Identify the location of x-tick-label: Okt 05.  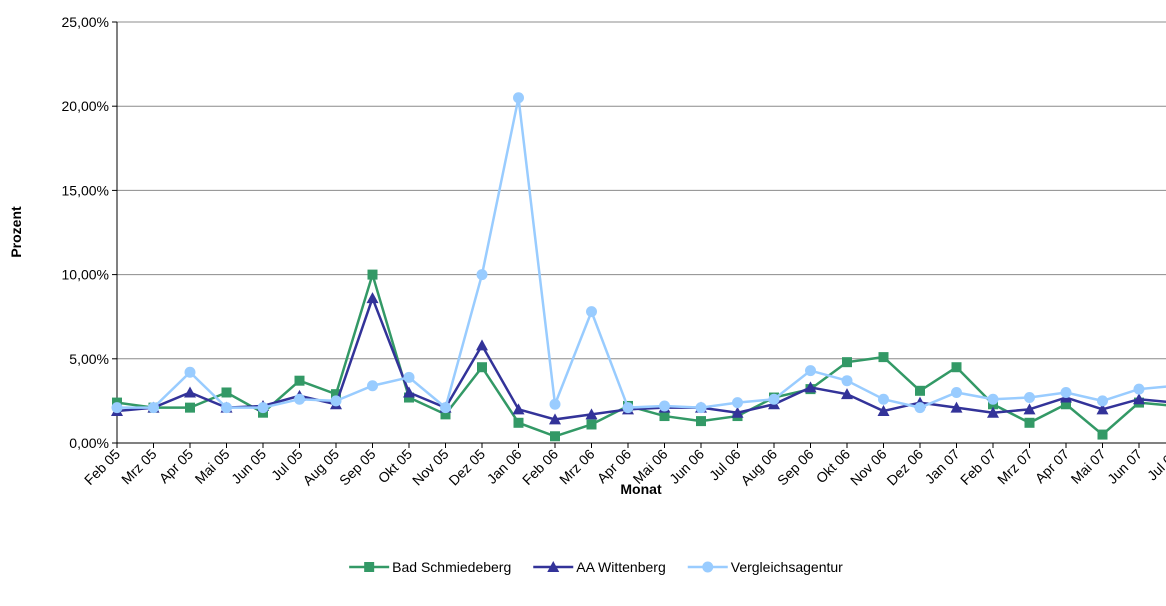
(395, 466).